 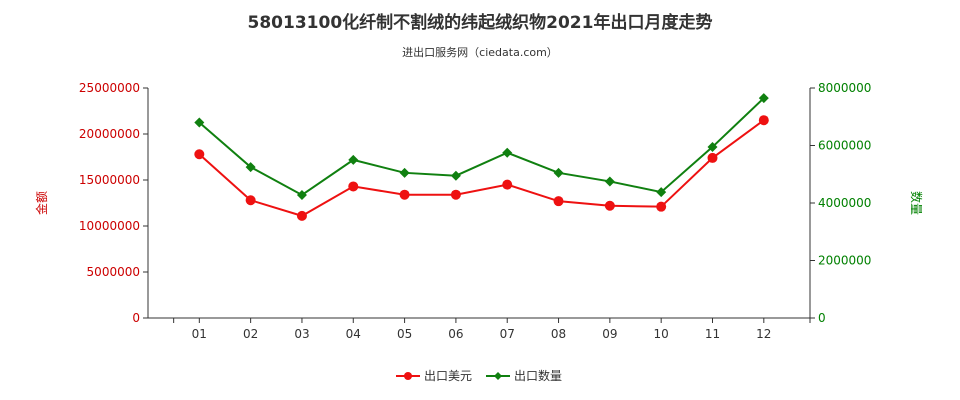 What do you see at coordinates (250, 334) in the screenshot?
I see `x-tick-label: 02` at bounding box center [250, 334].